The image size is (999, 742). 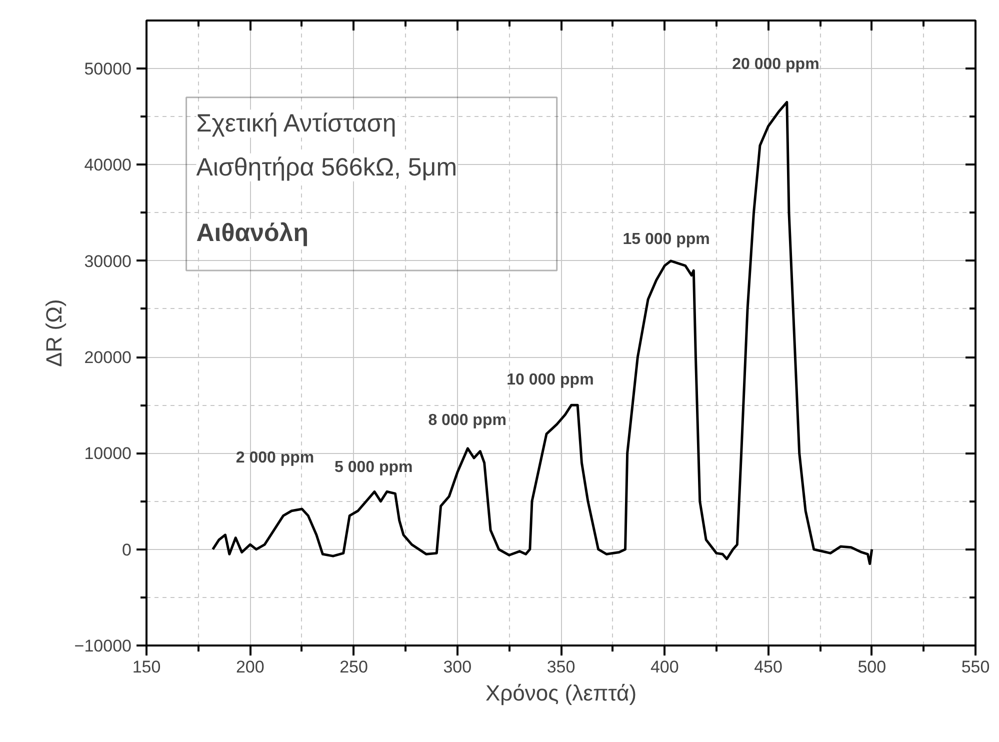 I want to click on x-tick-label: 350, so click(x=561, y=667).